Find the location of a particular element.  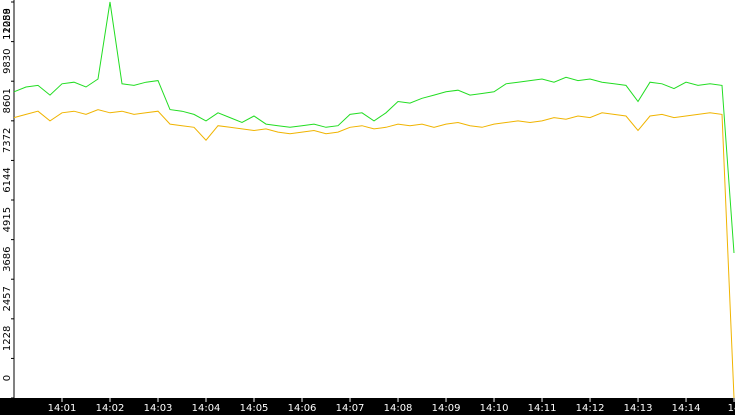

x-tick-label: 14:13 is located at coordinates (638, 408).